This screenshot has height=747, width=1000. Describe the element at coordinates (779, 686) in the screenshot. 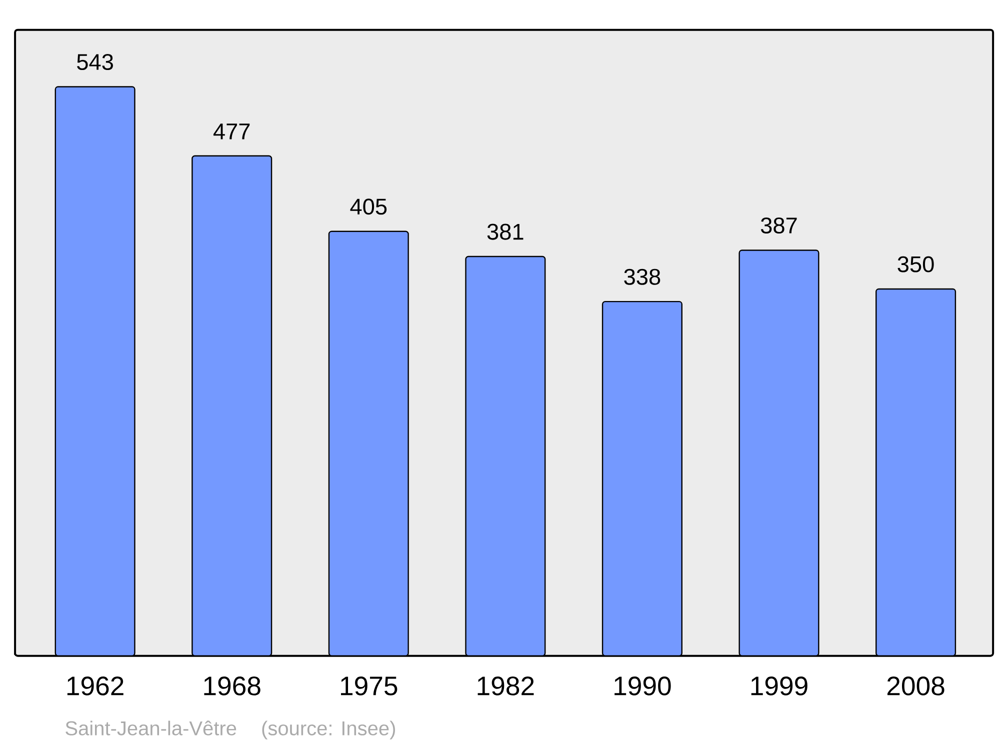

I see `x-tick-label: 1999` at that location.